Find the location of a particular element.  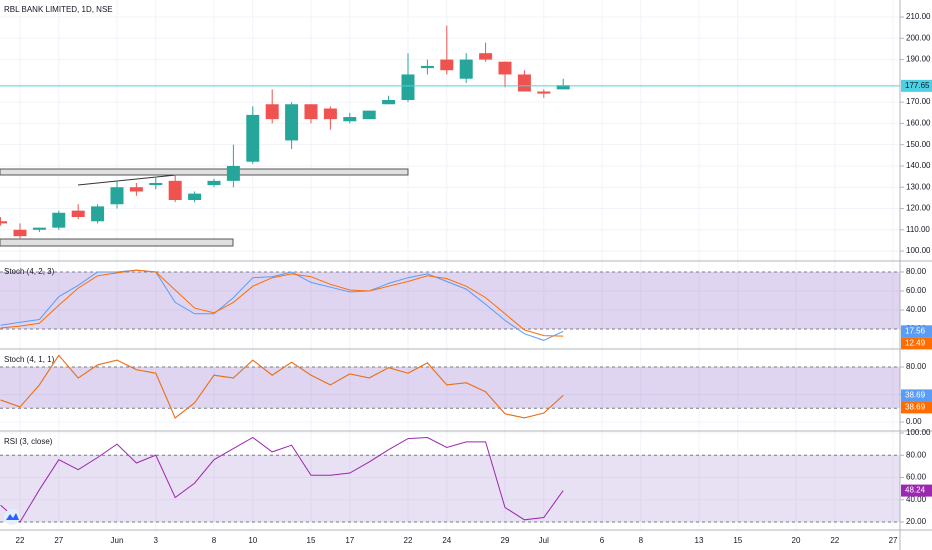

x-tick-label: Jul is located at coordinates (544, 540).